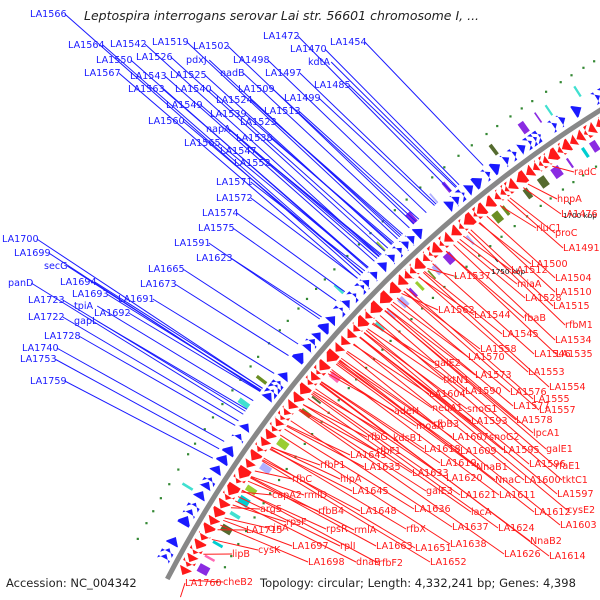  I want to click on gene-label: LA1609, so click(478, 451).